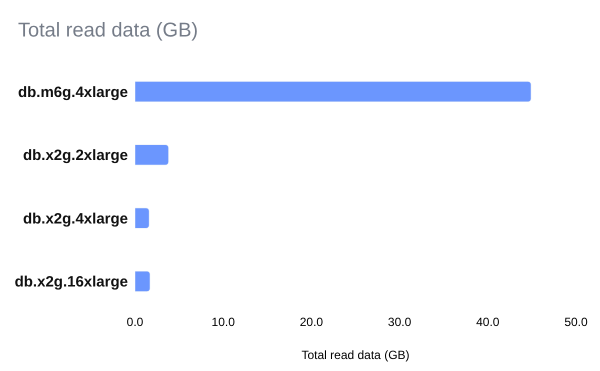 This screenshot has height=371, width=600. What do you see at coordinates (312, 322) in the screenshot?
I see `x-tick-label: 20.0` at bounding box center [312, 322].